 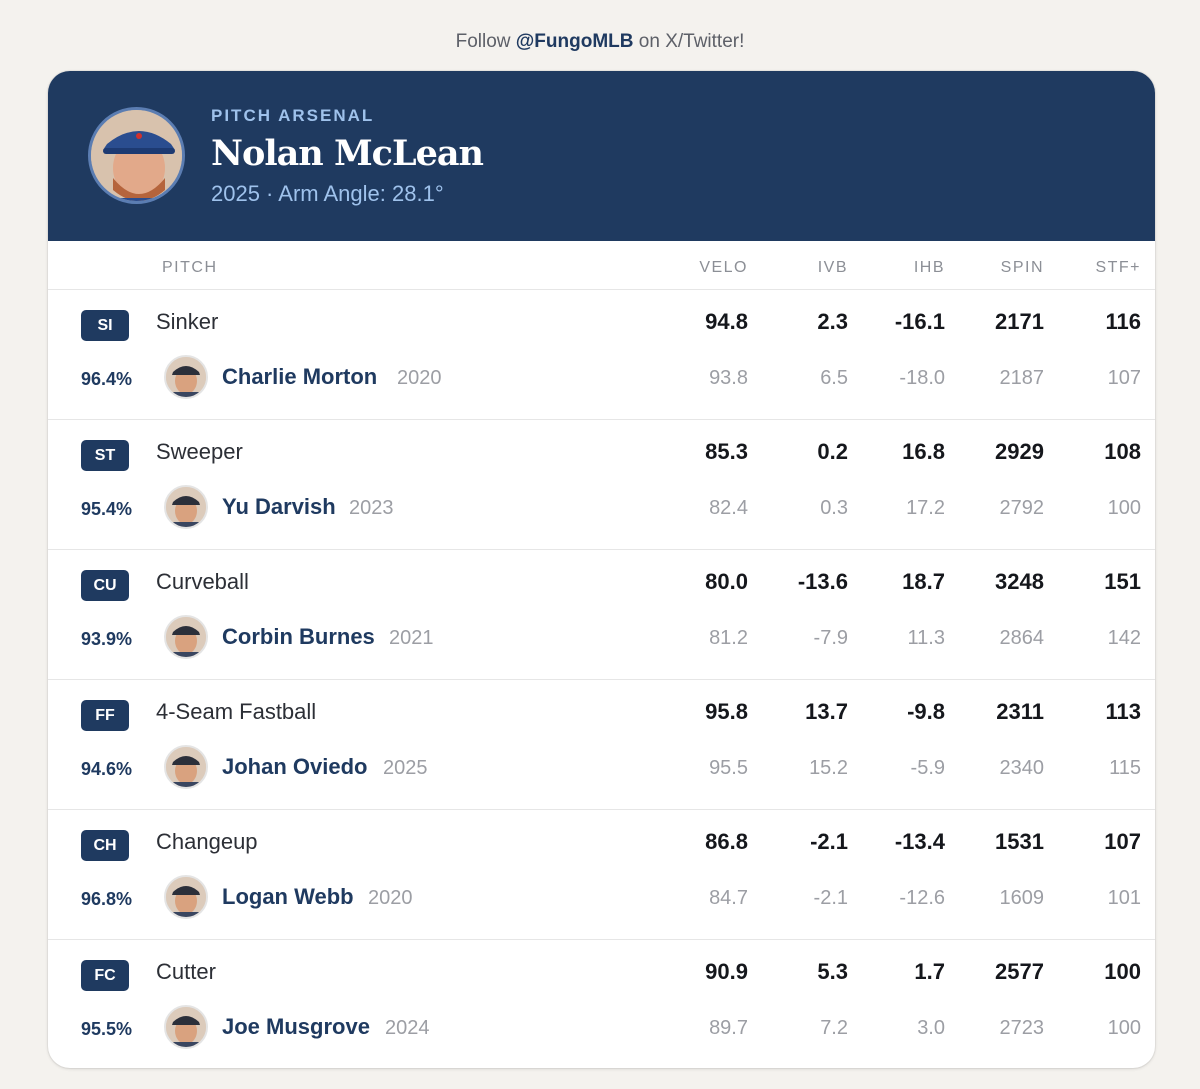 I want to click on pitch-code-badge: ST, so click(x=105, y=455).